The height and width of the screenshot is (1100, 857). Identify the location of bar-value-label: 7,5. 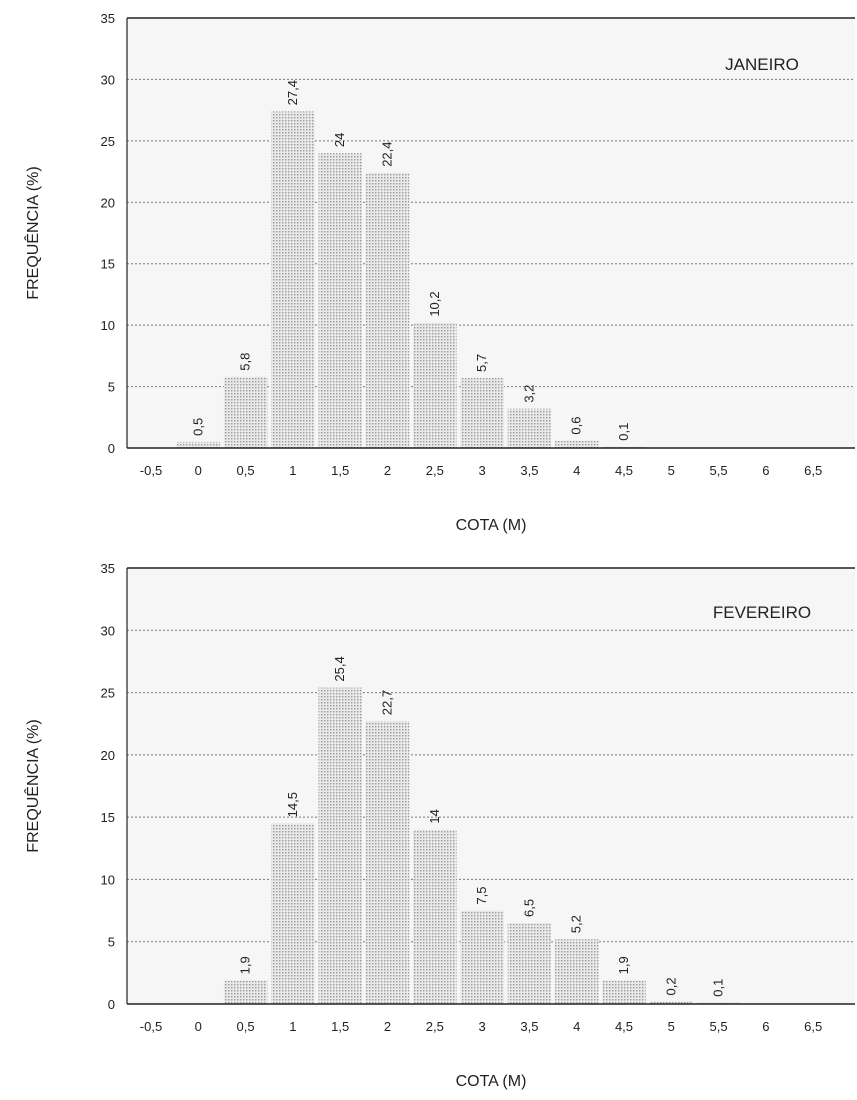
(481, 895).